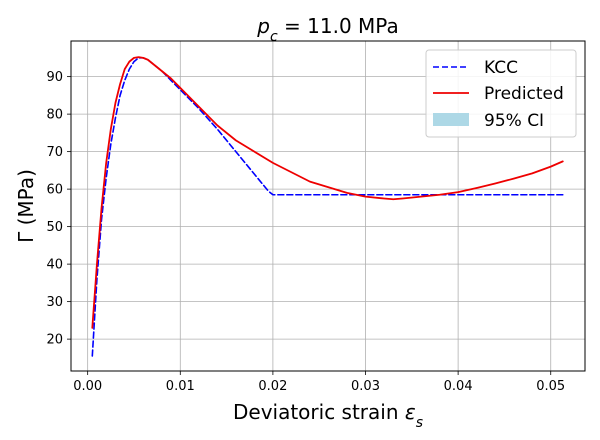 This screenshot has height=440, width=600. I want to click on x-axis-title-symbol: ε, so click(410, 412).